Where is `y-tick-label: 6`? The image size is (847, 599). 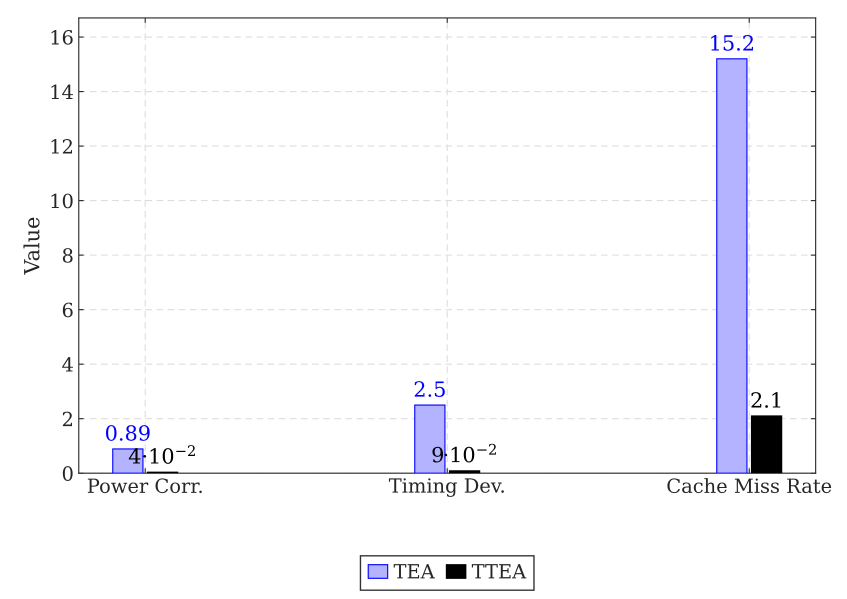 y-tick-label: 6 is located at coordinates (67, 310).